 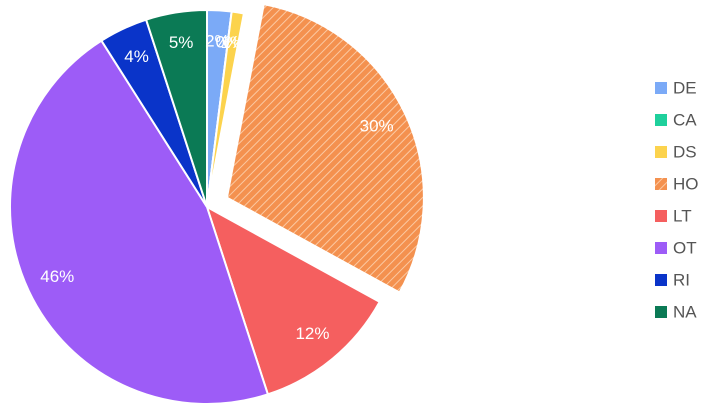 I want to click on slice-label: 30%, so click(x=377, y=126).